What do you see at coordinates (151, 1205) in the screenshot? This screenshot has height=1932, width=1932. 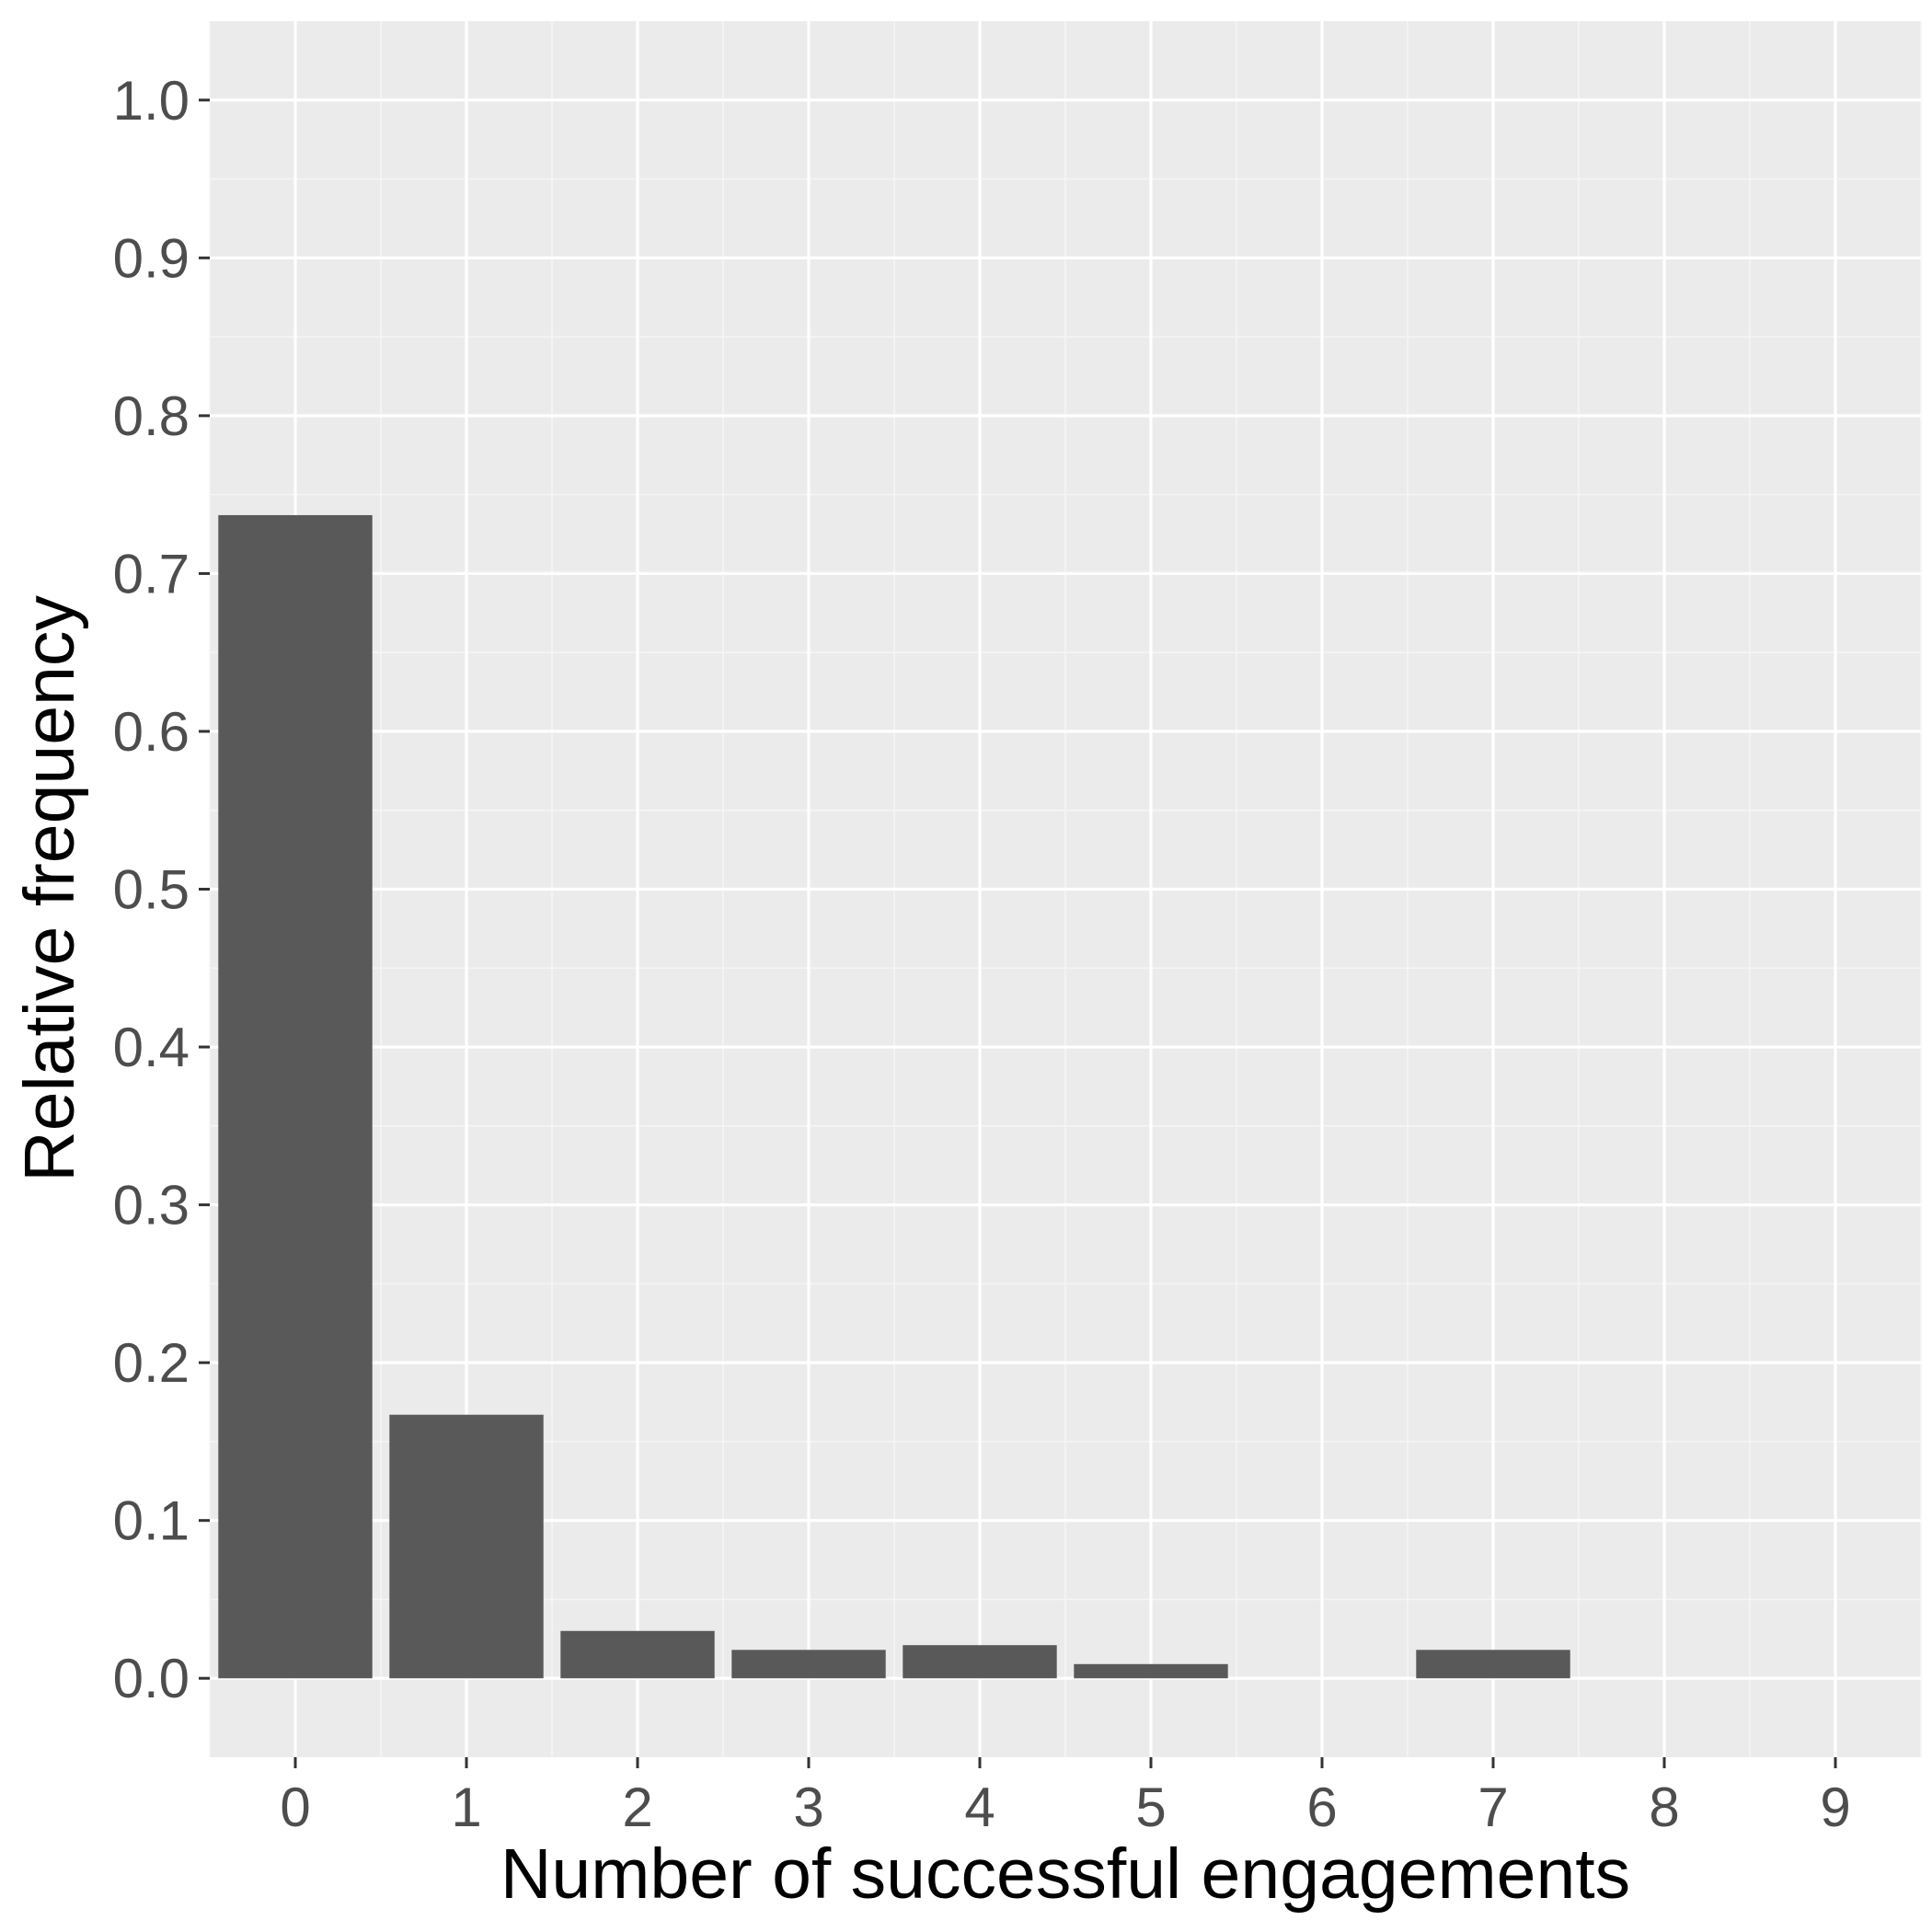 I see `y-tick-label: 0.3` at bounding box center [151, 1205].